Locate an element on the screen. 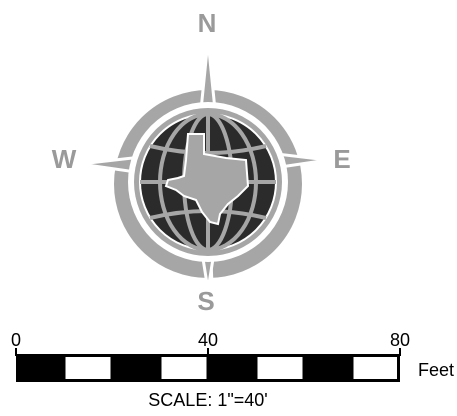 The image size is (457, 416). scale-tick-label-40: 40 is located at coordinates (208, 340).